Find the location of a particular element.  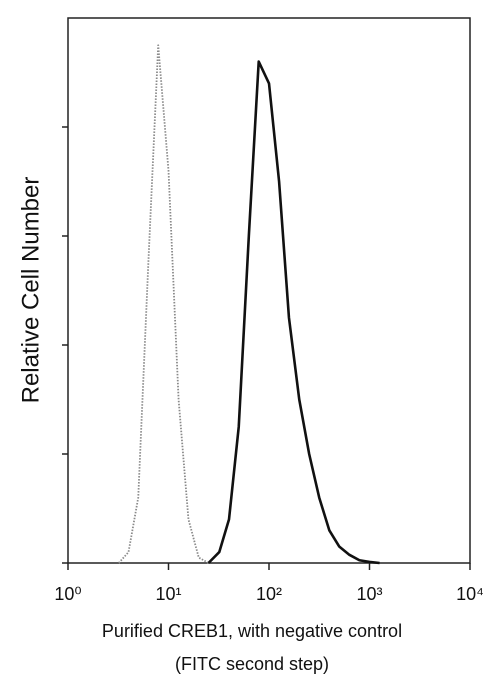

x-tick-label: 10¹ is located at coordinates (168, 594).